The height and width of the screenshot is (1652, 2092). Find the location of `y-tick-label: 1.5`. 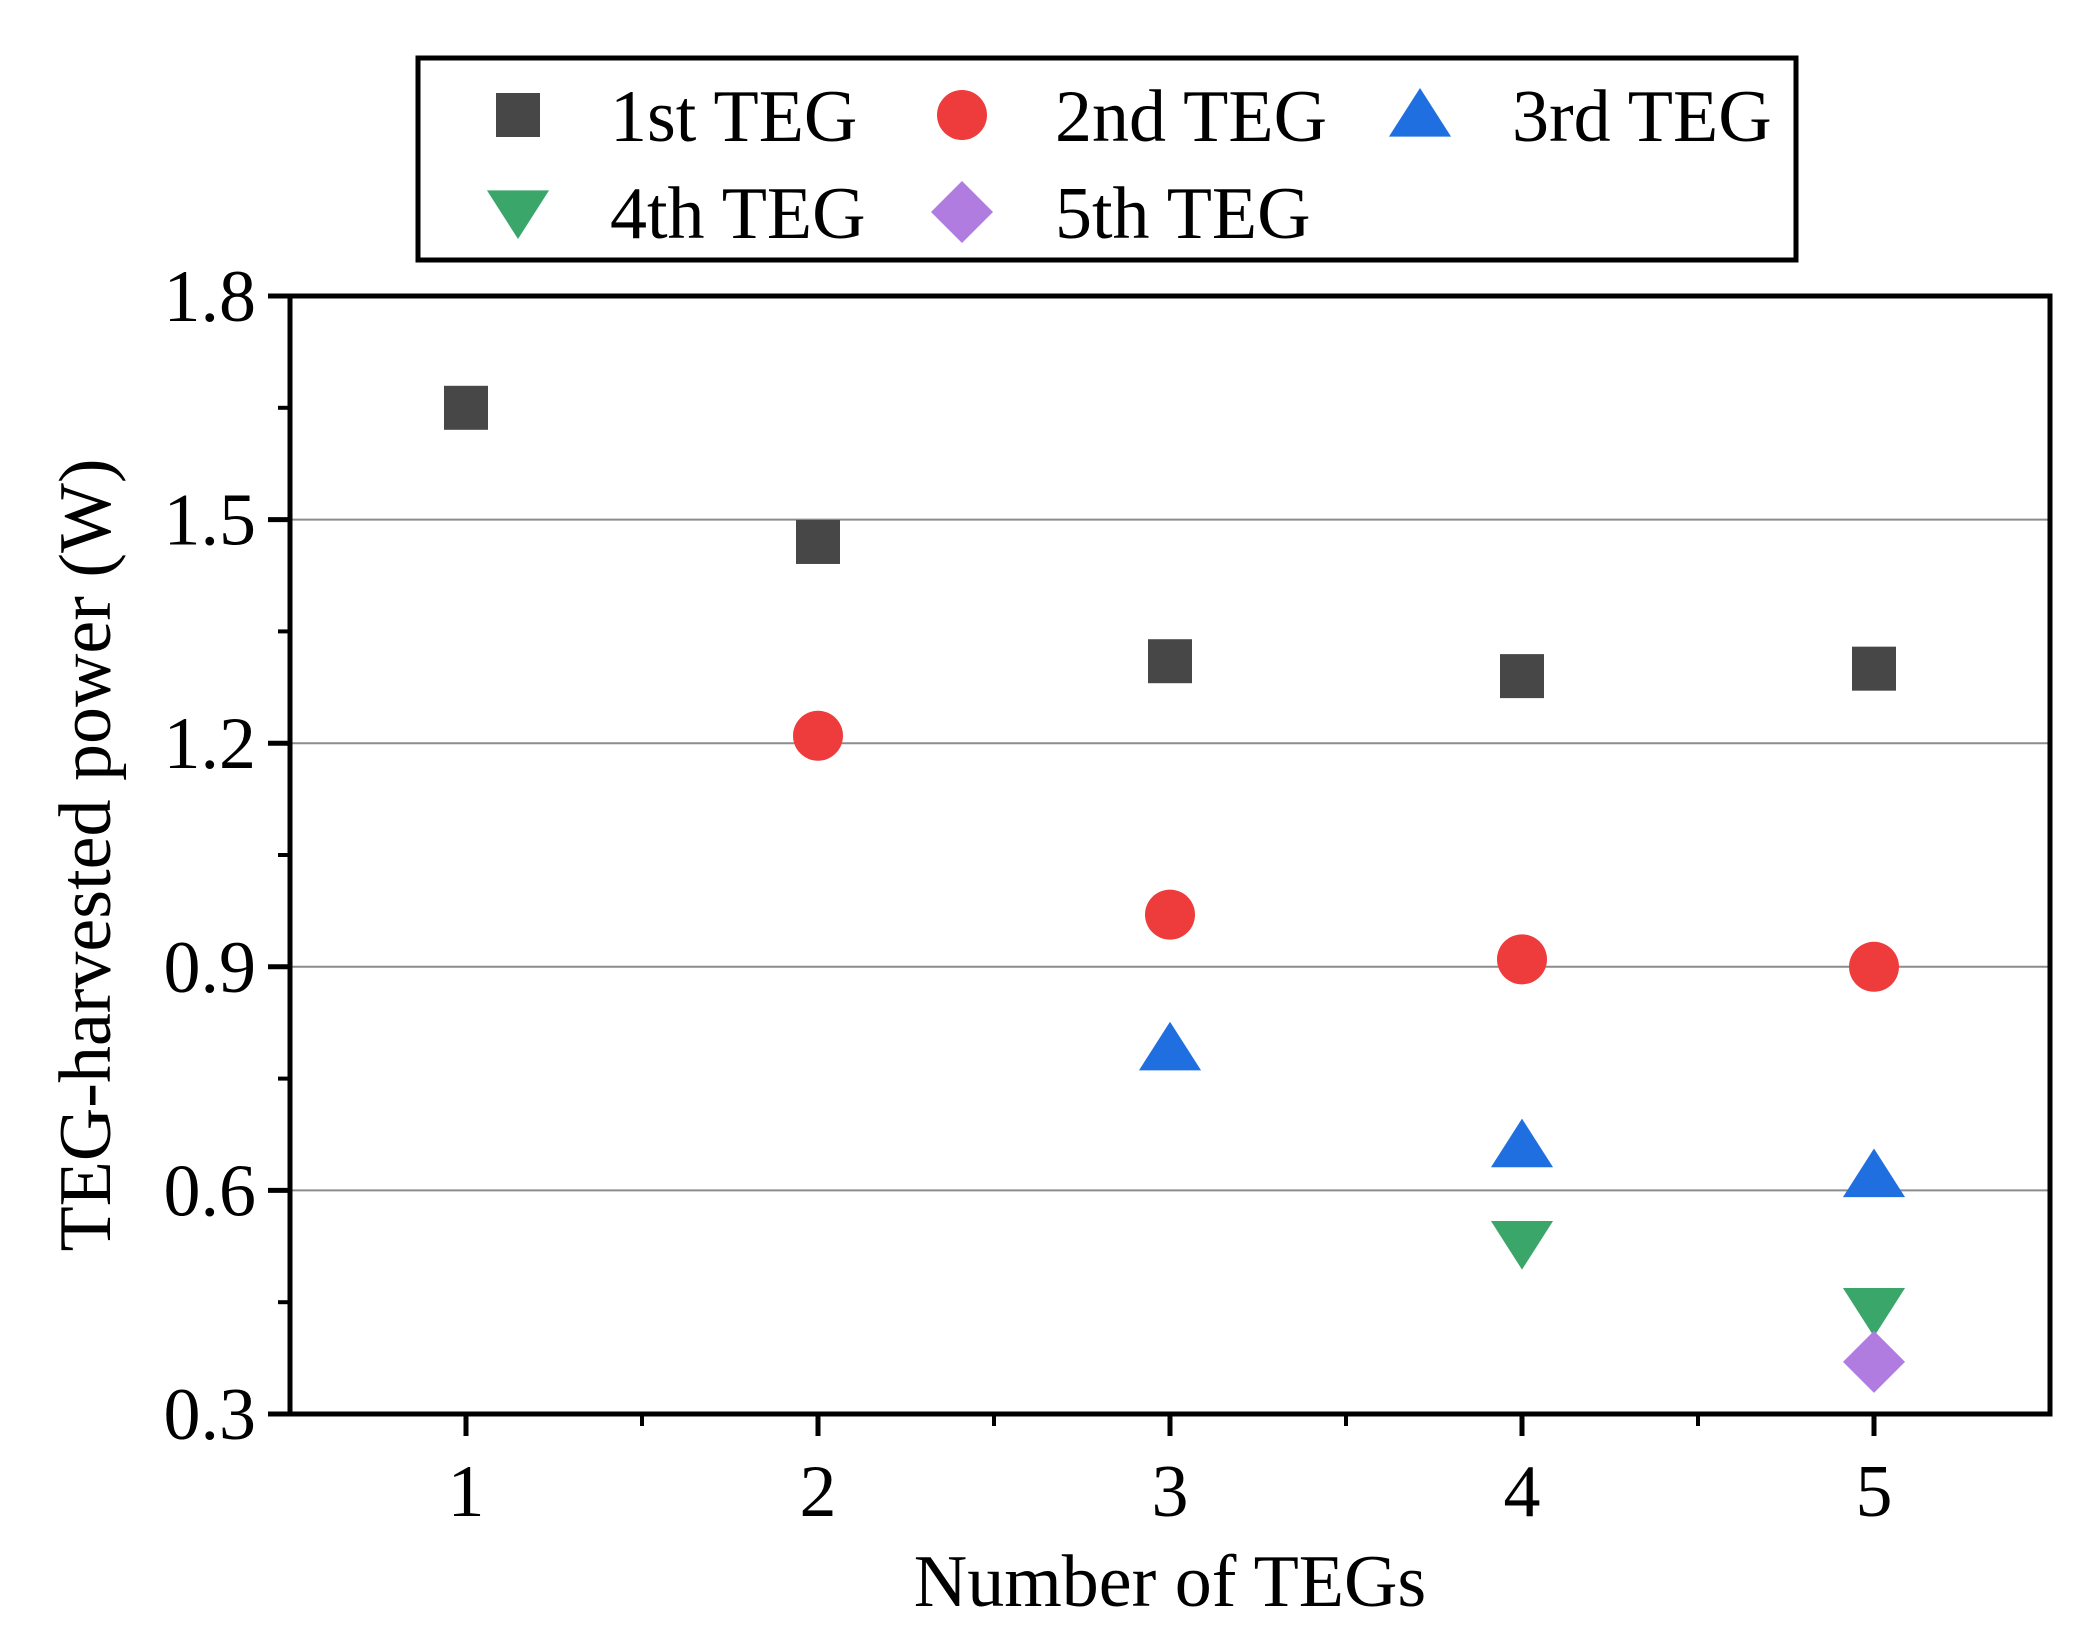

y-tick-label: 1.5 is located at coordinates (210, 521).